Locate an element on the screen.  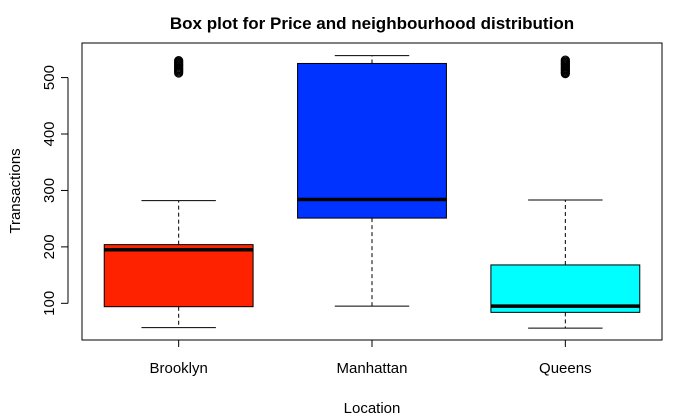
y-axis-label: Transactions is located at coordinates (15, 190).